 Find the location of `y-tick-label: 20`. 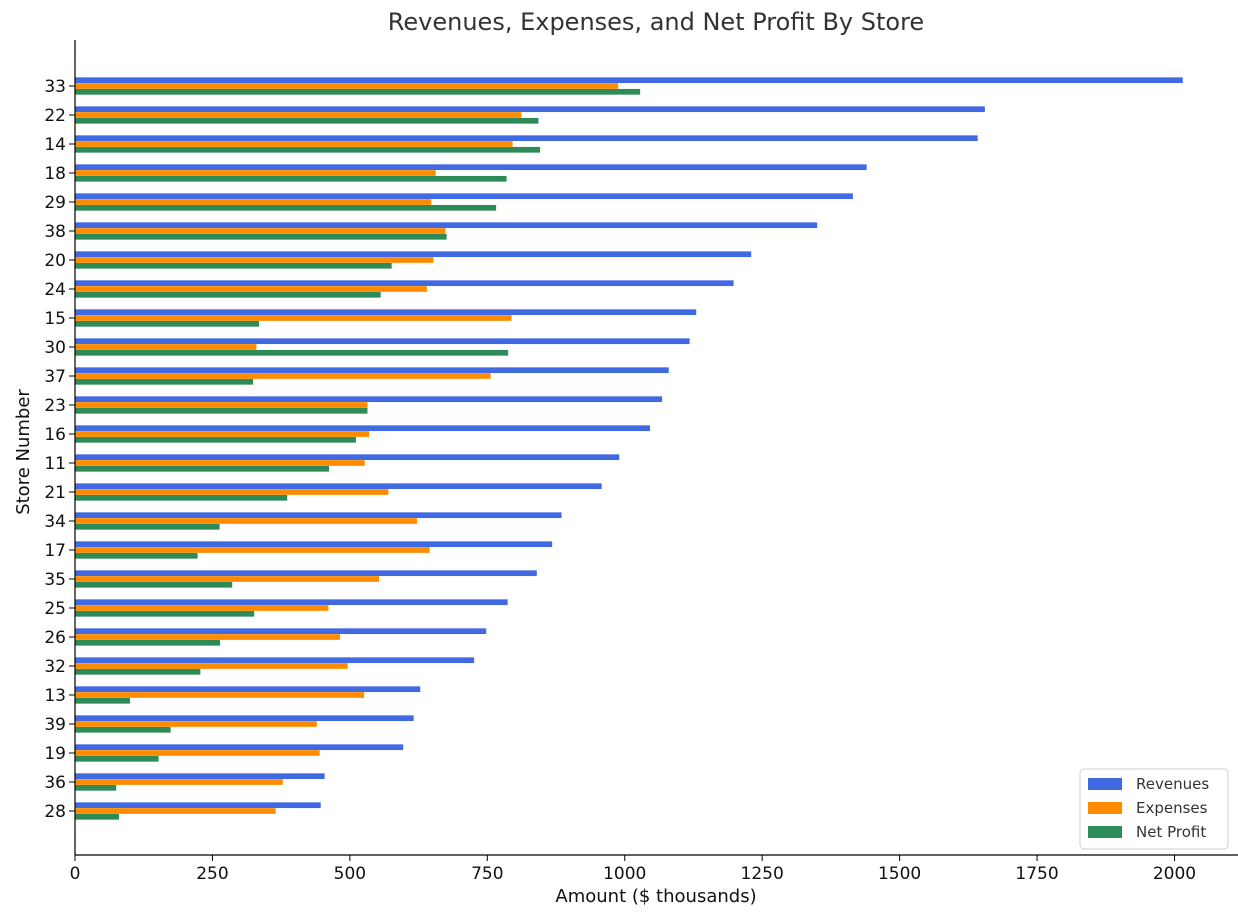

y-tick-label: 20 is located at coordinates (55, 261).